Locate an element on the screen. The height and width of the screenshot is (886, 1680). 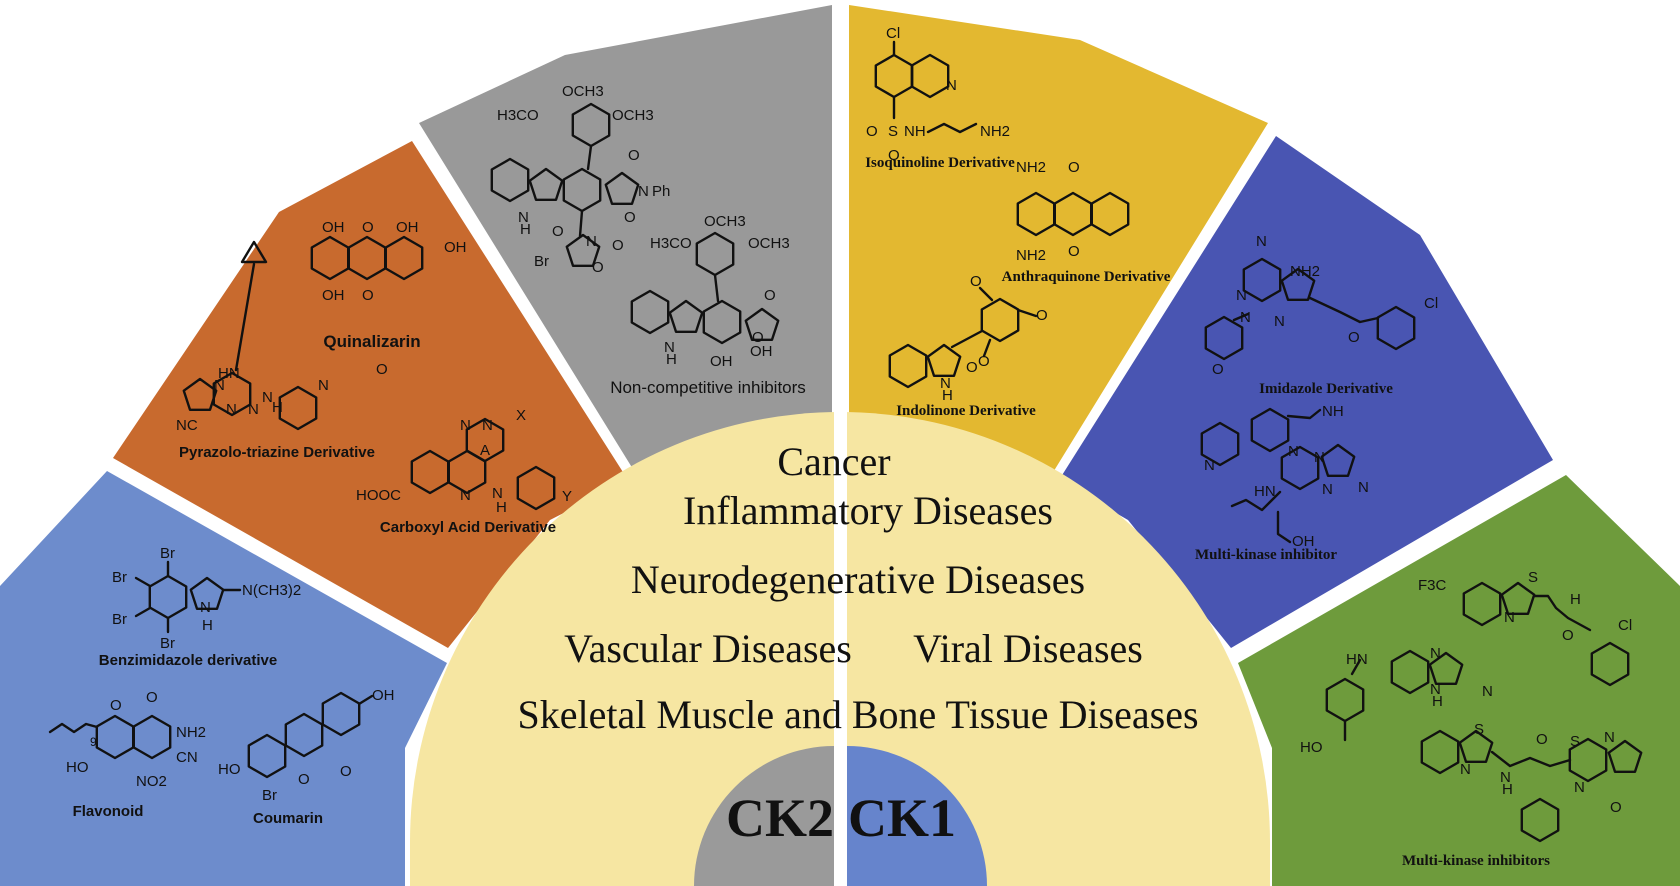
anthraquinone-atoms: NH2 O NH2 O is located at coordinates (1048, 211).